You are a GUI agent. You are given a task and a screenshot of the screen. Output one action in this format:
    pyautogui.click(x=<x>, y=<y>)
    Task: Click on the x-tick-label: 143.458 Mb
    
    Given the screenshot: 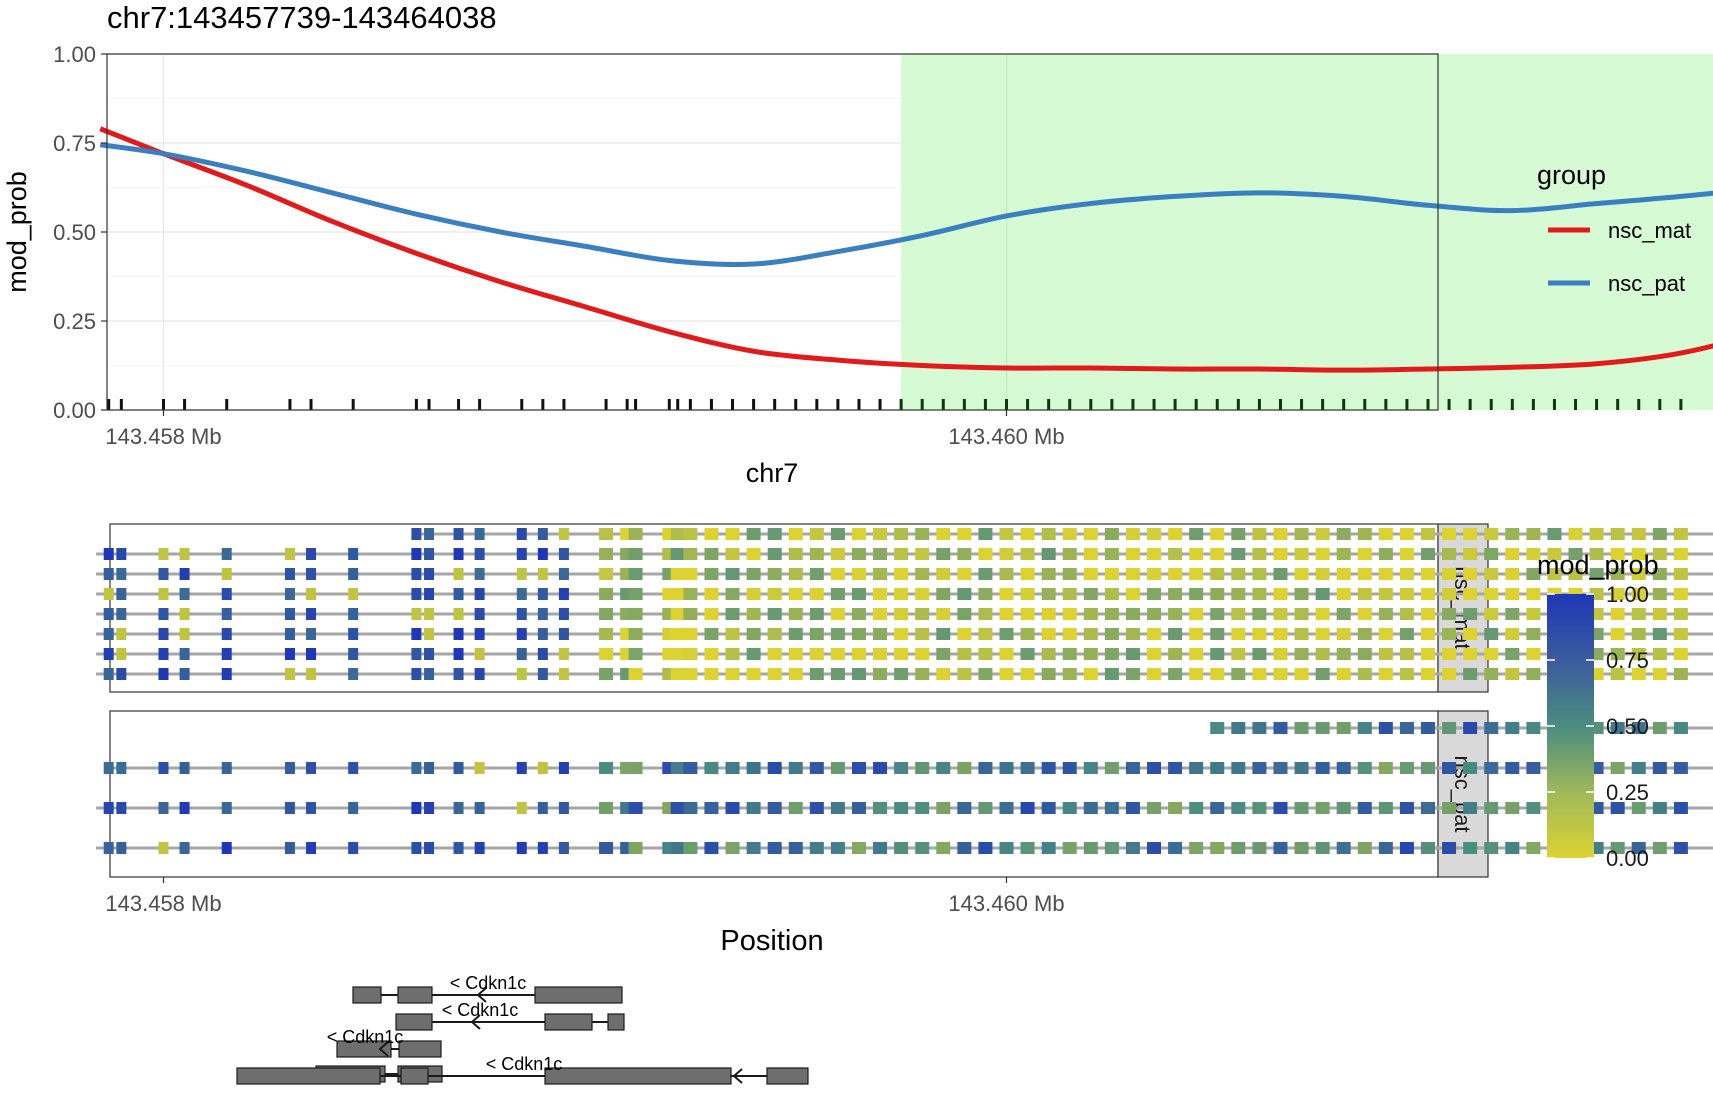 What is the action you would take?
    pyautogui.click(x=163, y=436)
    